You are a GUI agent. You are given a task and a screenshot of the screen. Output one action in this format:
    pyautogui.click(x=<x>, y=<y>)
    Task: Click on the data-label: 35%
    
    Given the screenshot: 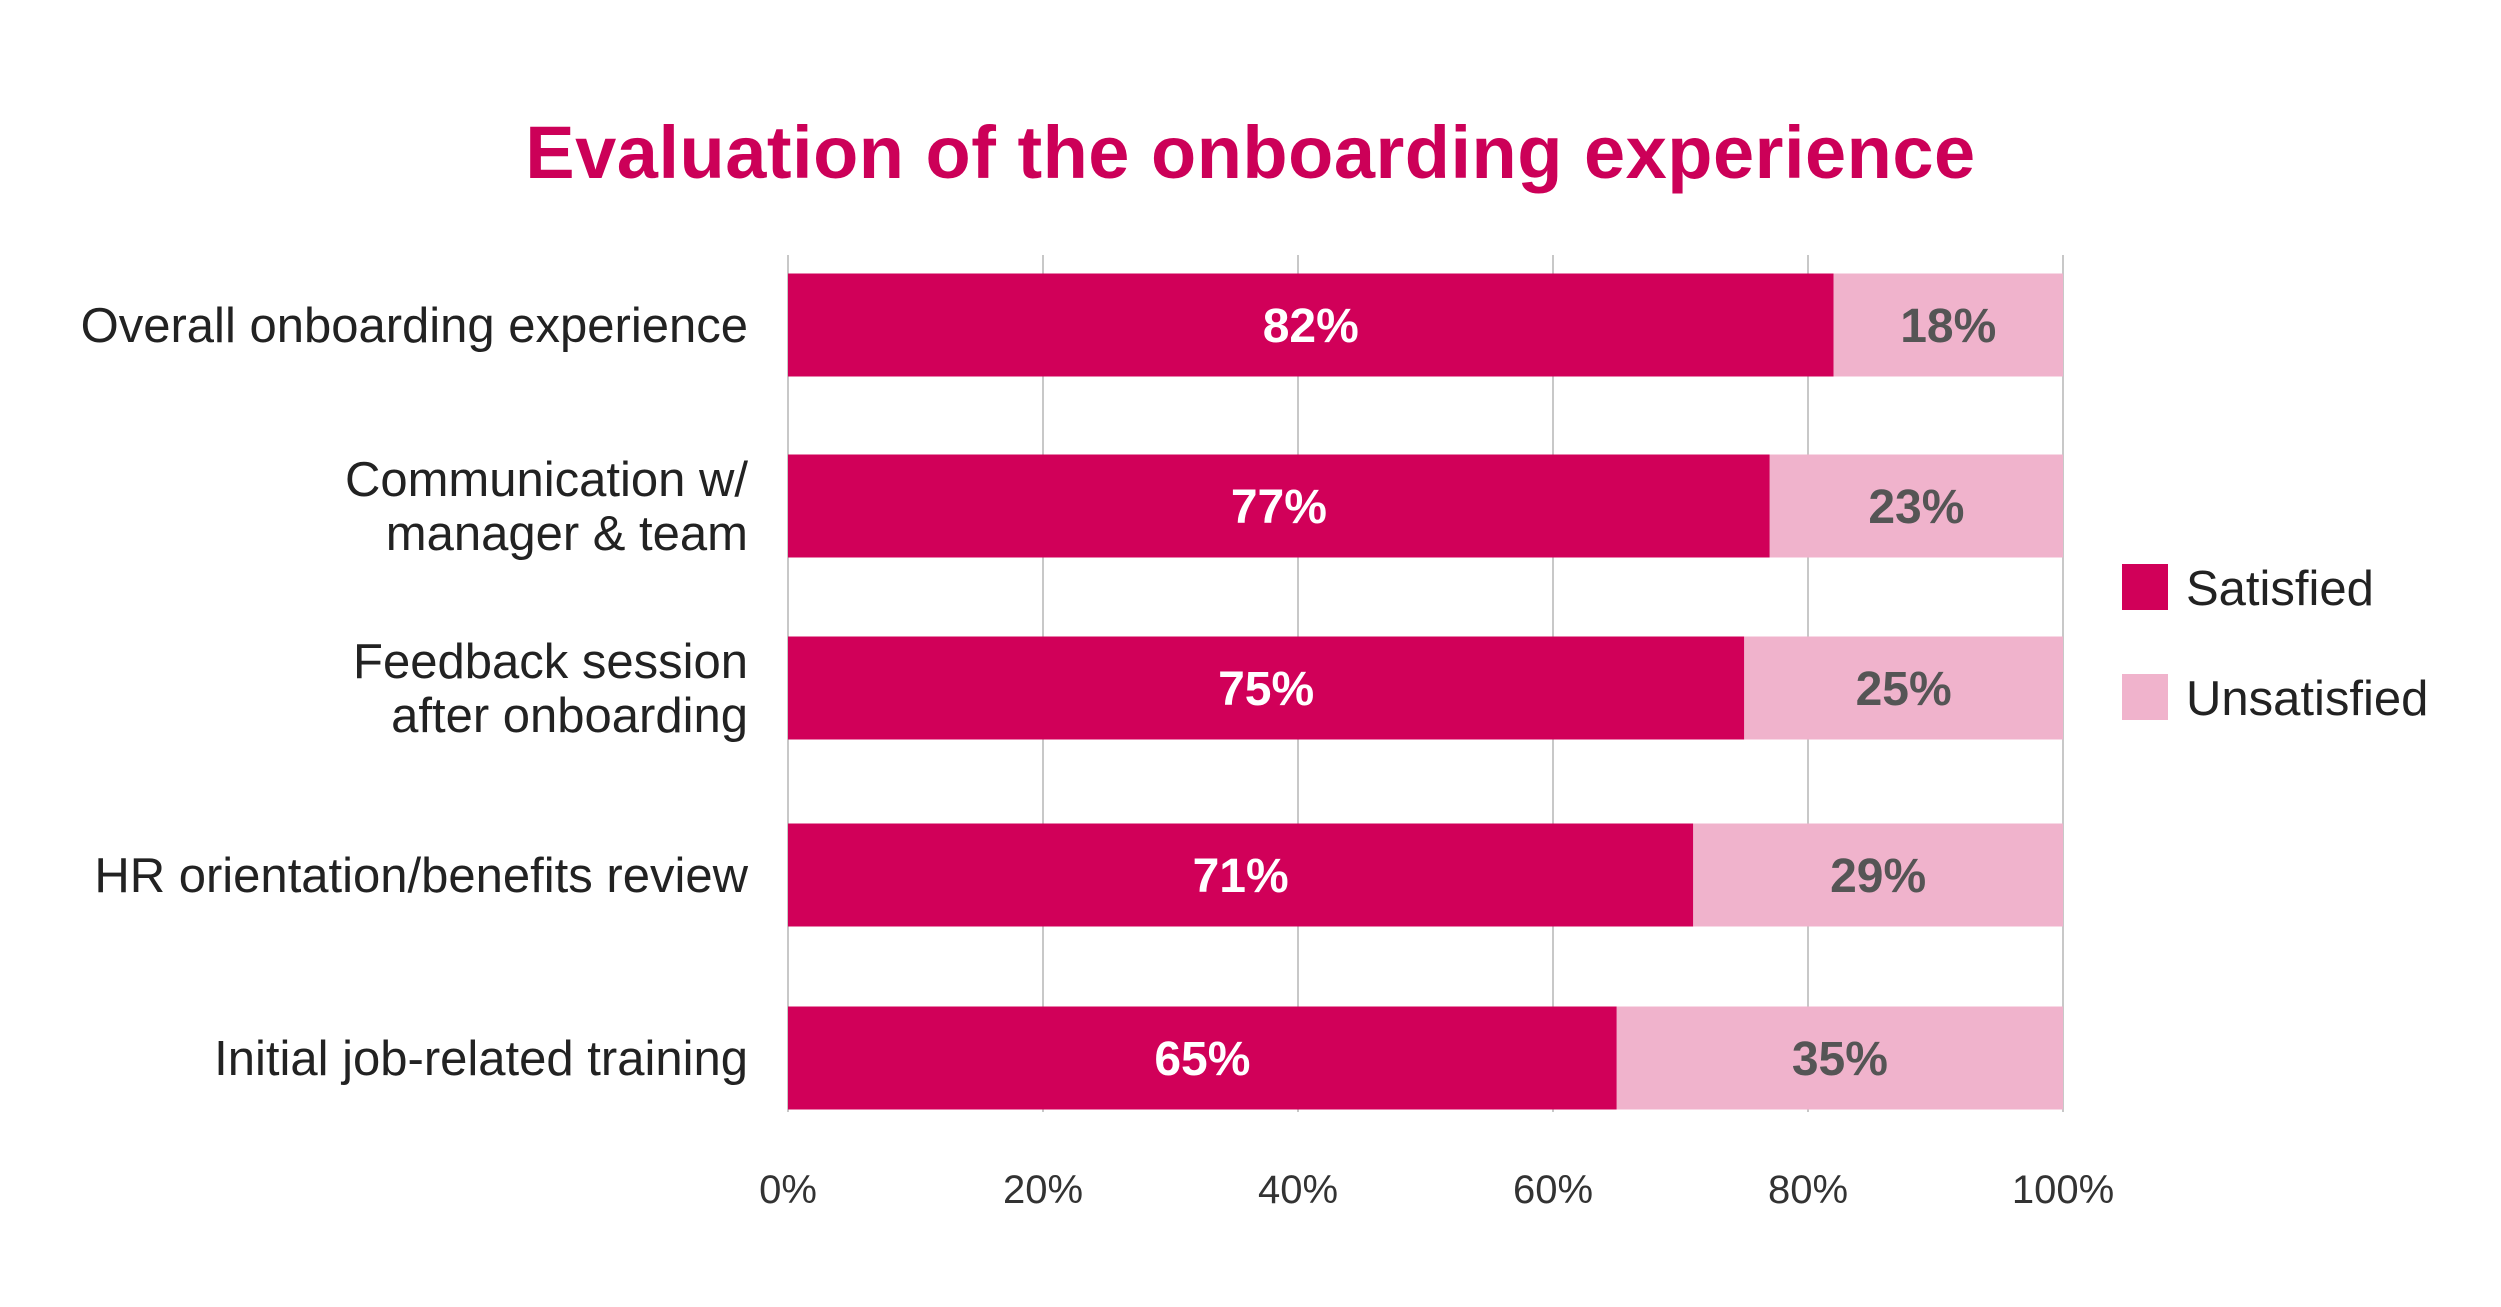 What is the action you would take?
    pyautogui.click(x=1840, y=1059)
    